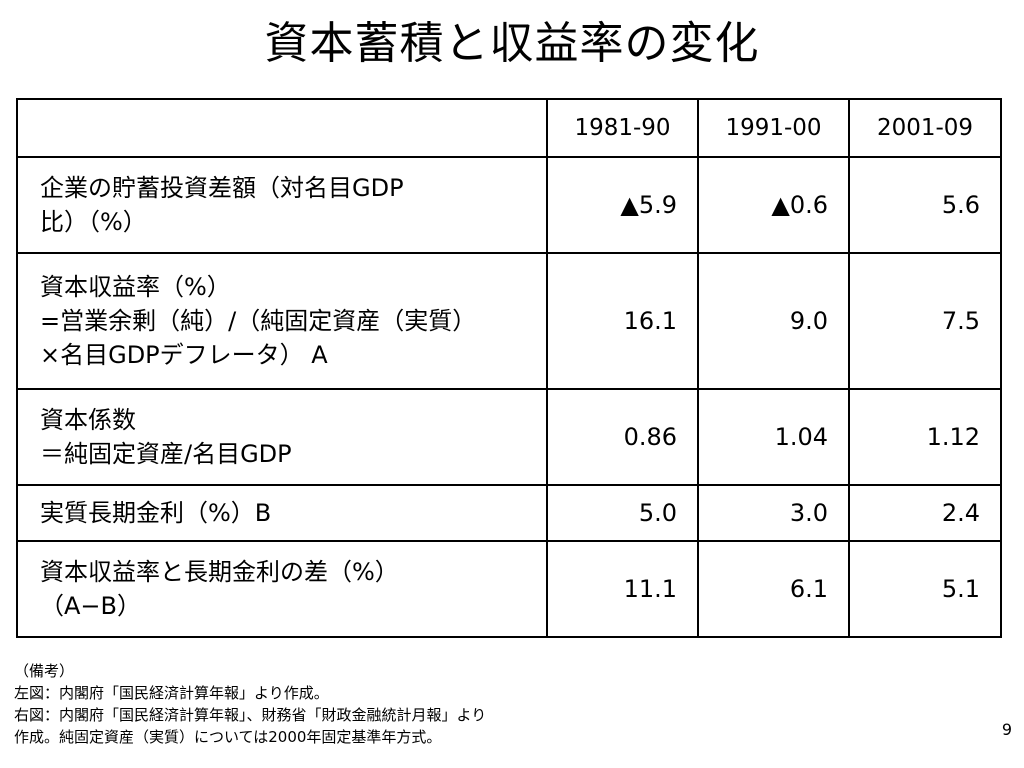 Image resolution: width=1024 pixels, height=768 pixels. I want to click on page-number: 9, so click(1006, 729).